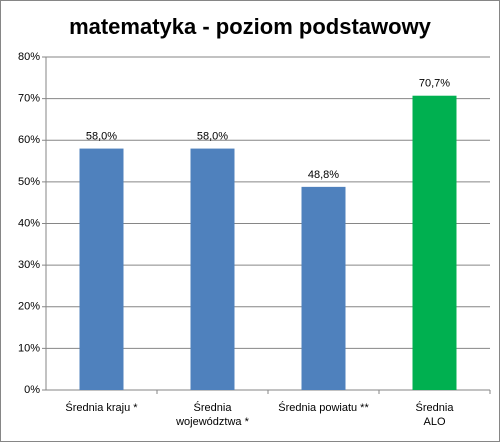 This screenshot has width=500, height=442. What do you see at coordinates (29, 307) in the screenshot?
I see `y-tick-label: 20%` at bounding box center [29, 307].